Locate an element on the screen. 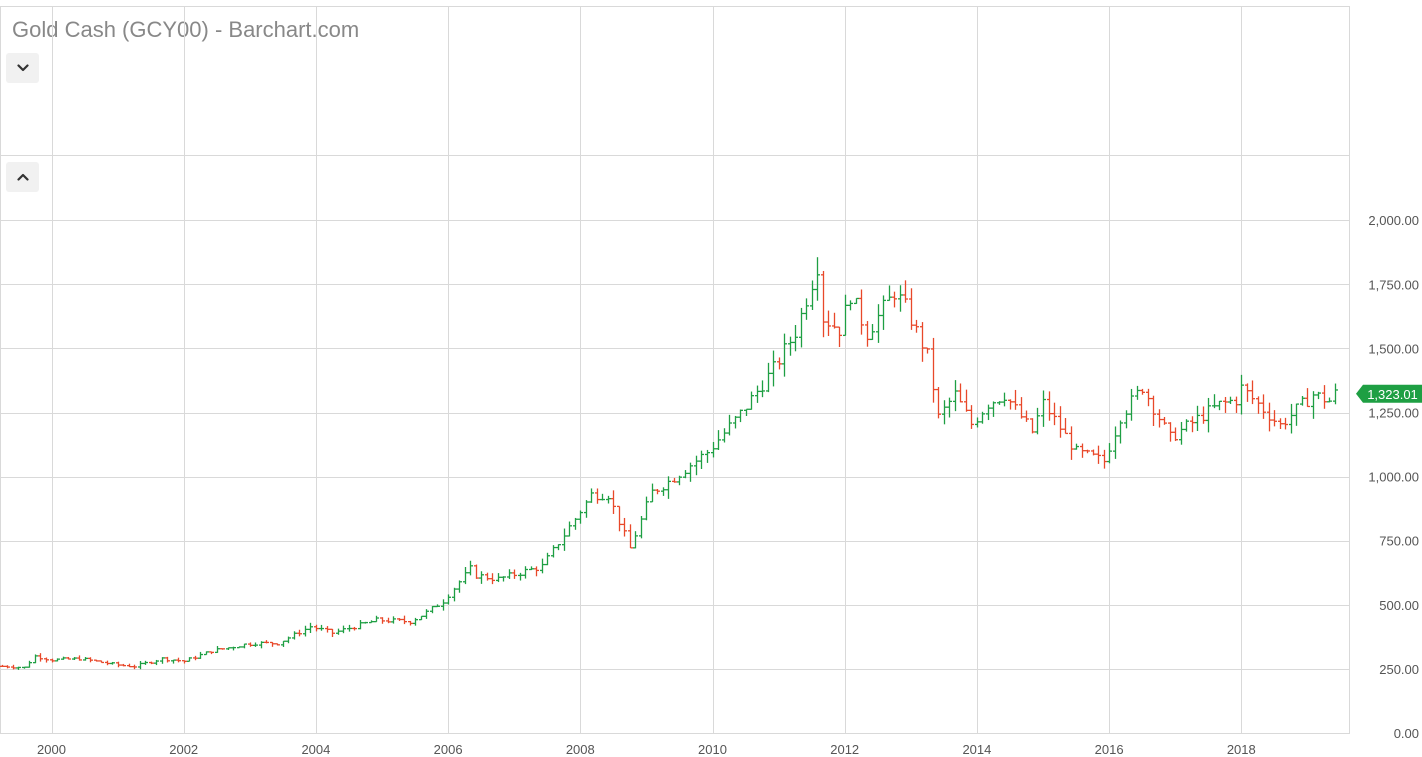 The width and height of the screenshot is (1422, 757). x-axis: 2000 2002 2004 2006 2008 2010 2012 2014 2016 2018 is located at coordinates (646, 749).